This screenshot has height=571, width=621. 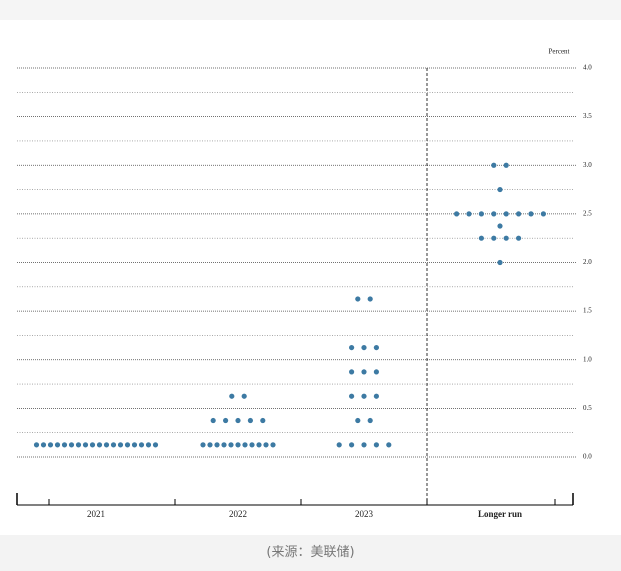 What do you see at coordinates (587, 116) in the screenshot?
I see `y-tick-label: 3.5` at bounding box center [587, 116].